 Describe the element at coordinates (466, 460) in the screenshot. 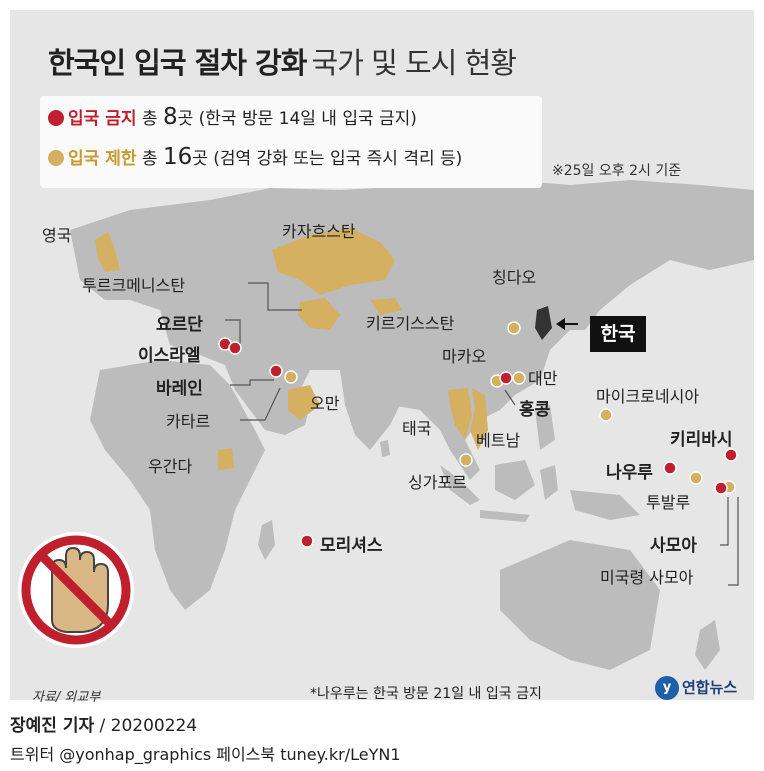

I see `dot-singapore` at that location.